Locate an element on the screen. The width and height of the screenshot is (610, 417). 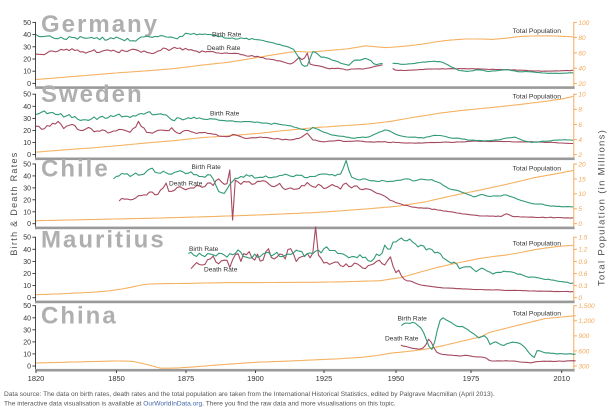
svg-text: 1925 is located at coordinates (324, 378).